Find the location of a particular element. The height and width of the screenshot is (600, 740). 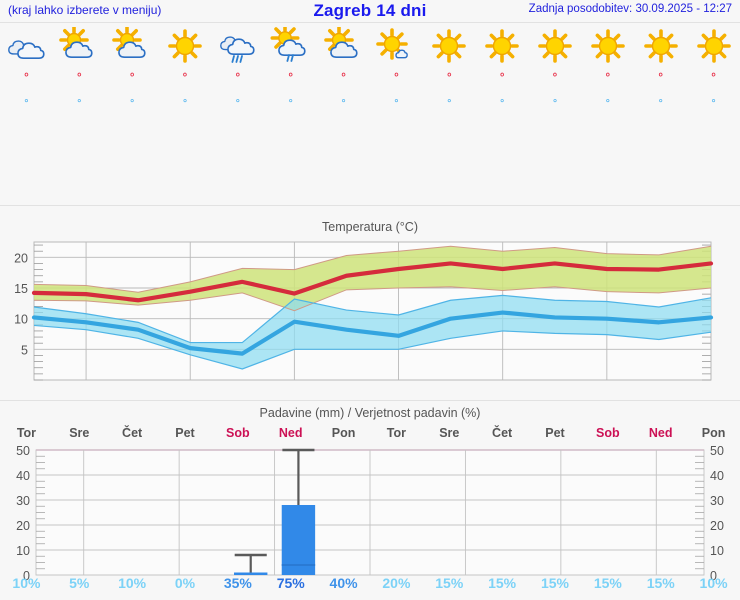

header-divider is located at coordinates (370, 22).